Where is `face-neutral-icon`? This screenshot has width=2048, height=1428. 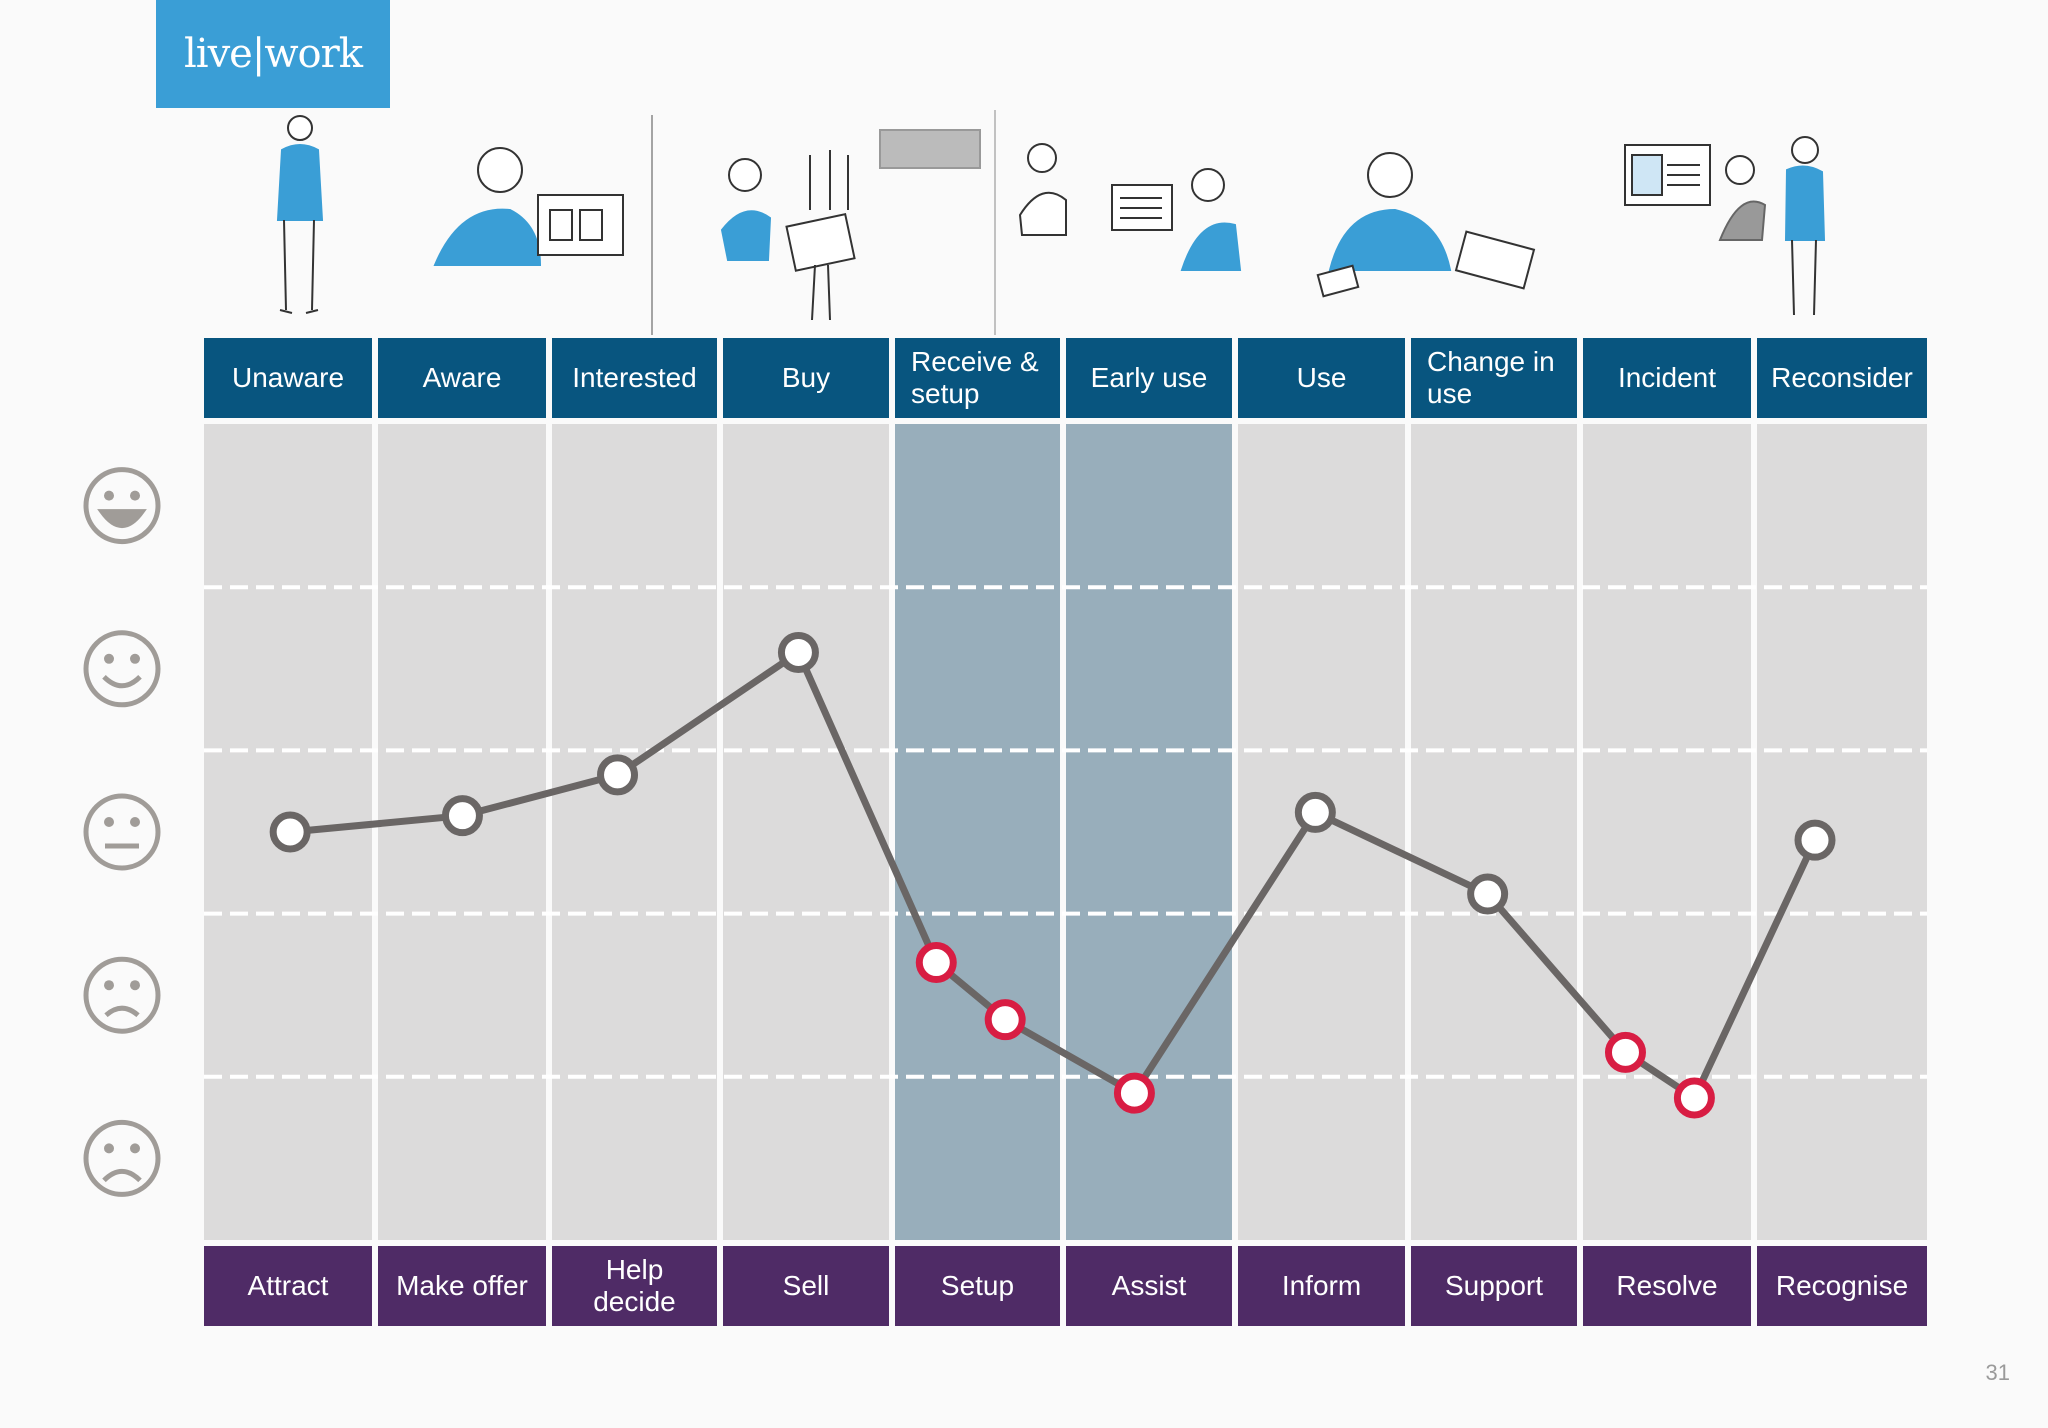
face-neutral-icon is located at coordinates (122, 832).